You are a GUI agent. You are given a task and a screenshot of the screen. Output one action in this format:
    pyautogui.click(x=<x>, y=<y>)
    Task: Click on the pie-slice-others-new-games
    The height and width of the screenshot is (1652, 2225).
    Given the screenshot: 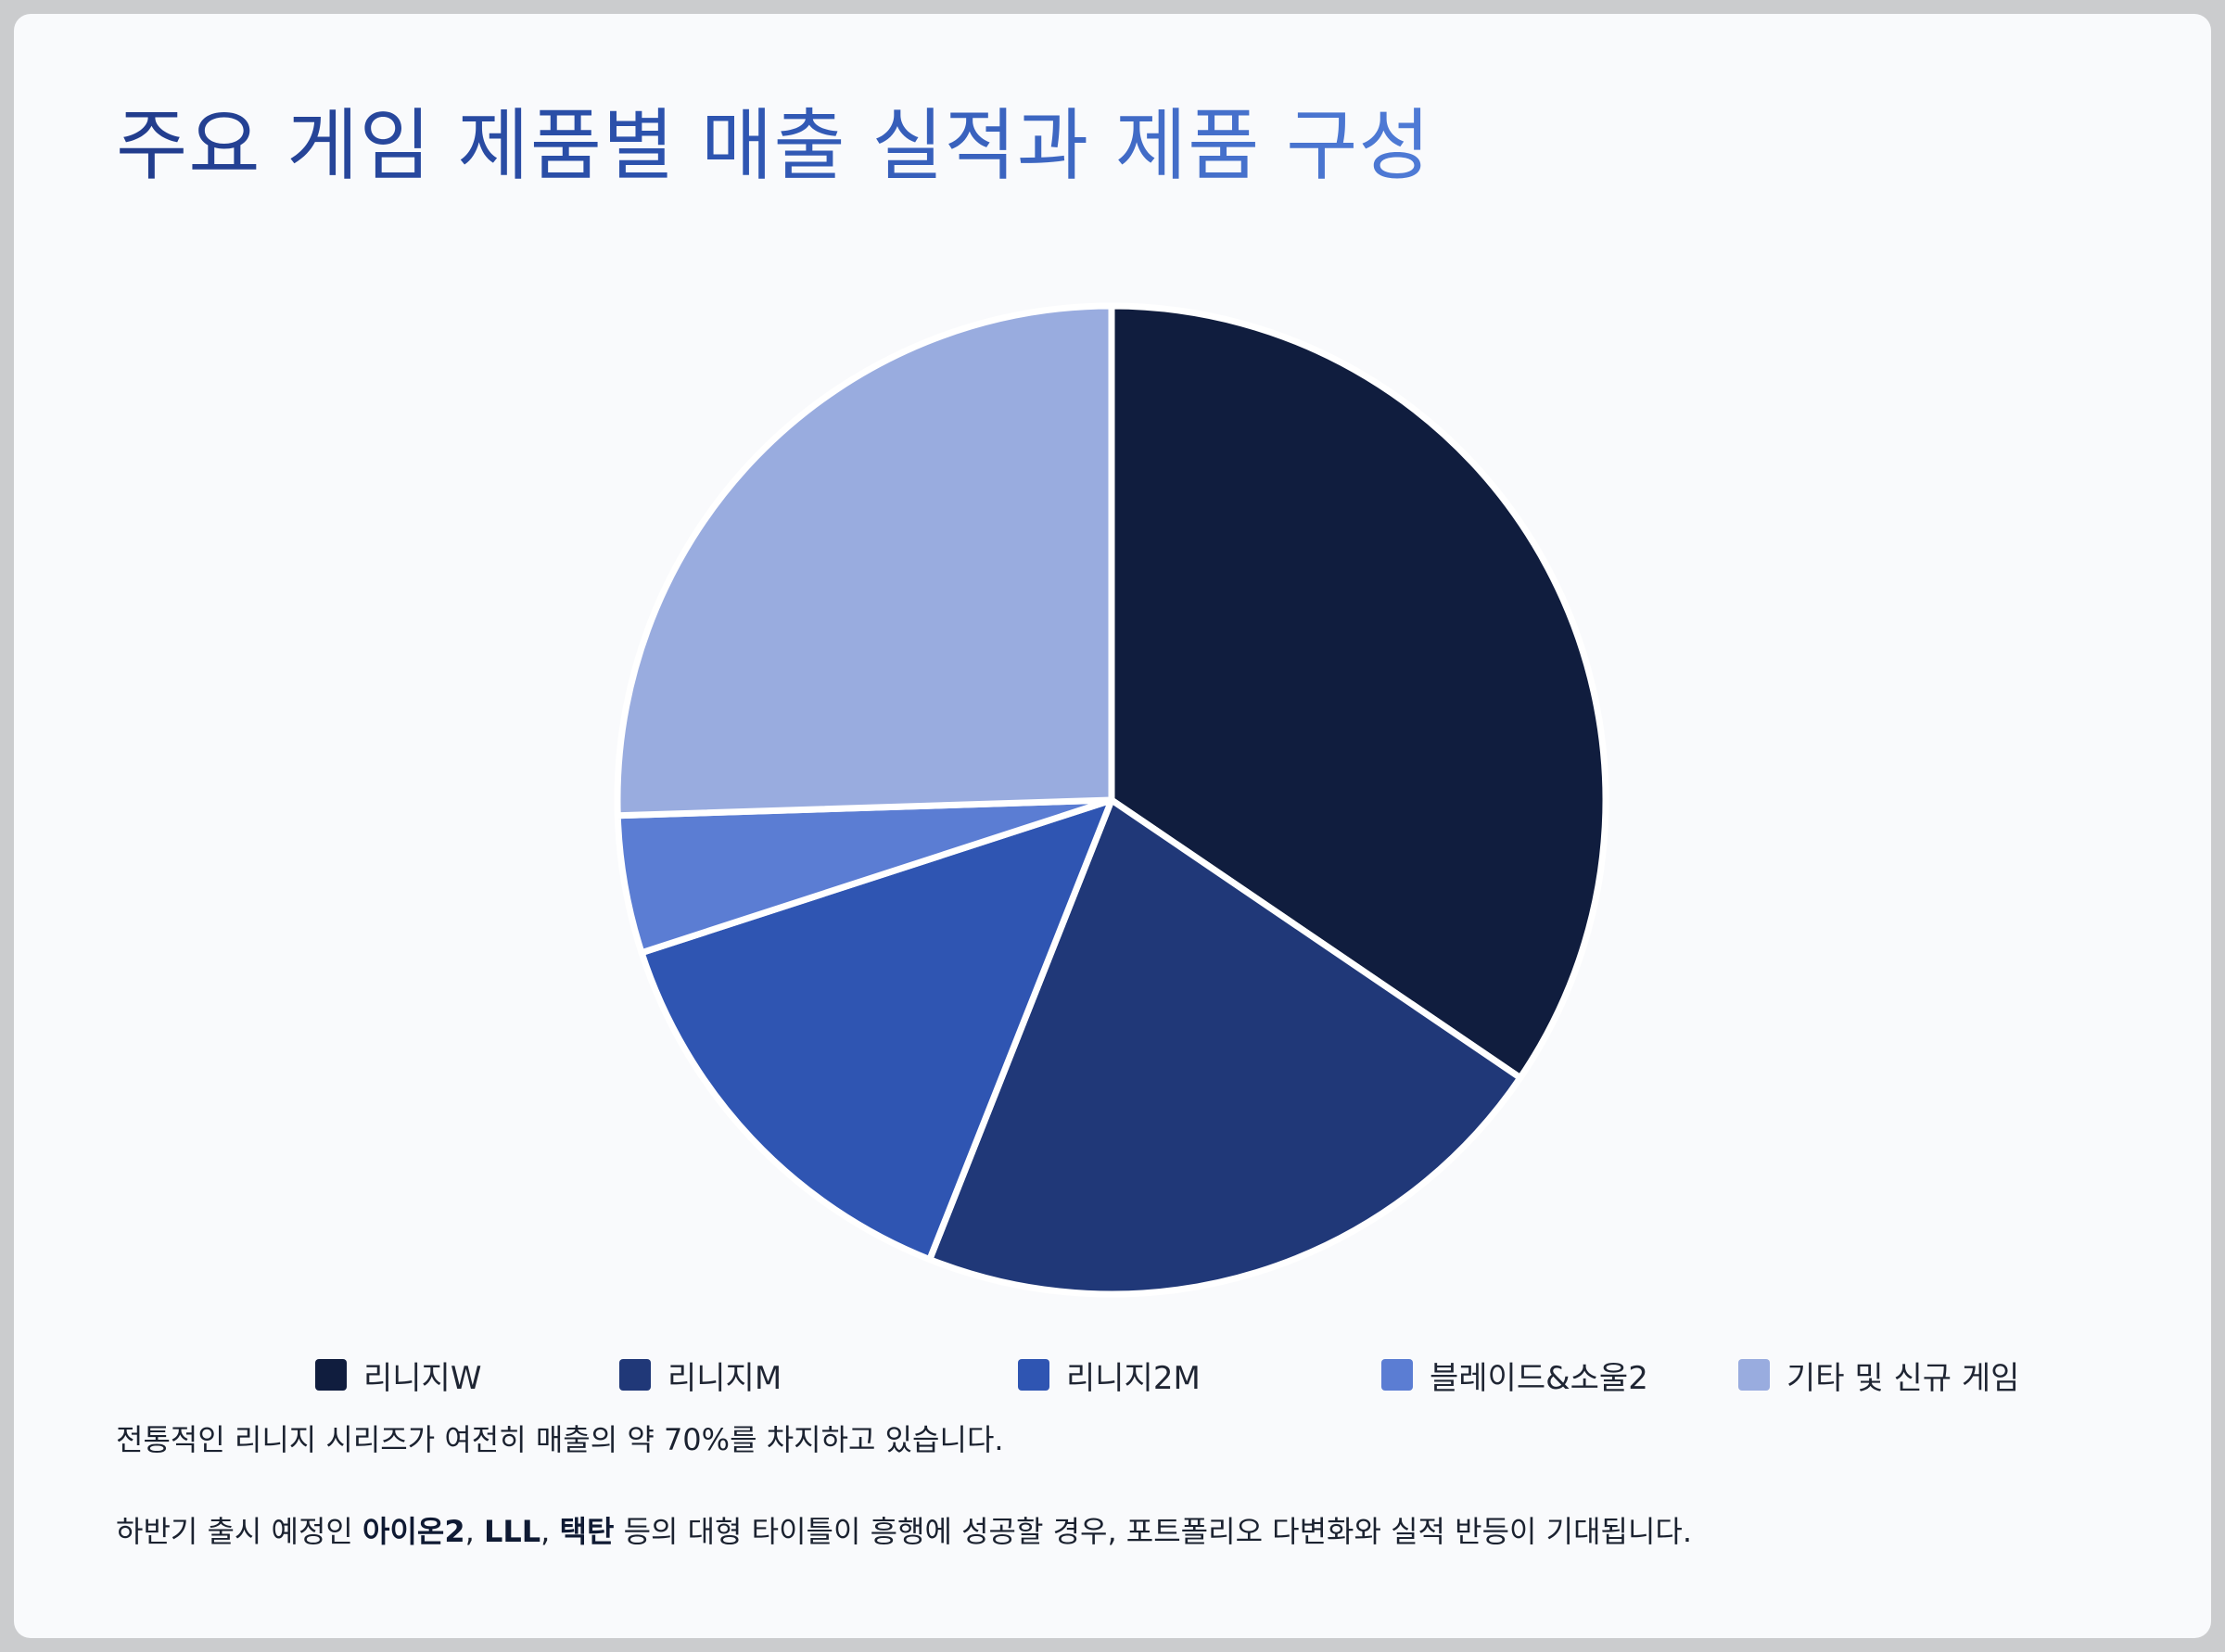 What is the action you would take?
    pyautogui.click(x=864, y=561)
    